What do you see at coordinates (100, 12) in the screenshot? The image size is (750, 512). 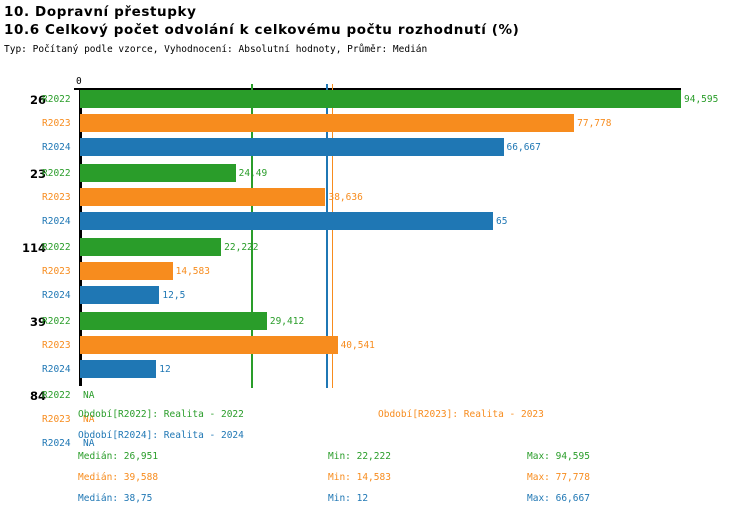 I see `page-title: 10. Dopravní přestupky` at bounding box center [100, 12].